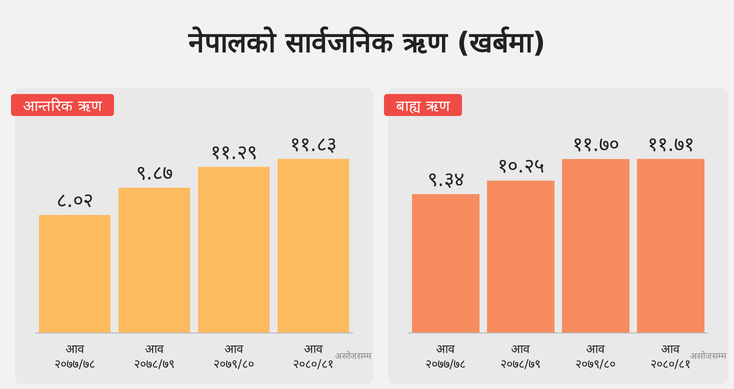  What do you see at coordinates (446, 179) in the screenshot?
I see `data-label: ९.३४` at bounding box center [446, 179].